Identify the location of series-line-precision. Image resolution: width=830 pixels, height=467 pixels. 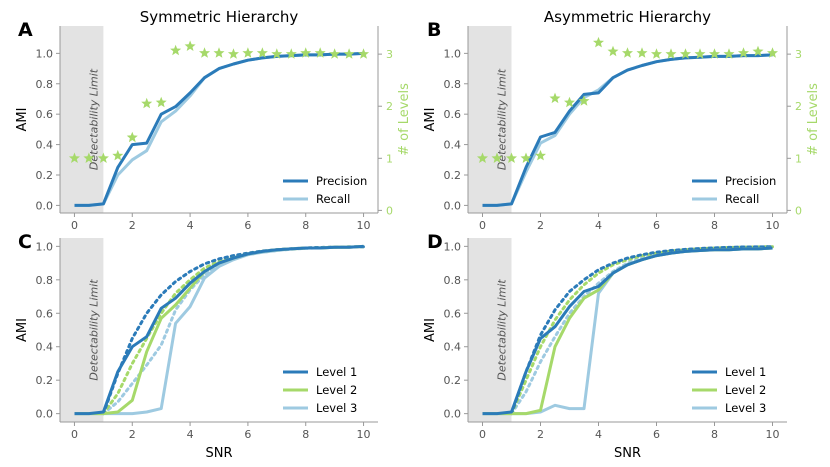
(219, 129).